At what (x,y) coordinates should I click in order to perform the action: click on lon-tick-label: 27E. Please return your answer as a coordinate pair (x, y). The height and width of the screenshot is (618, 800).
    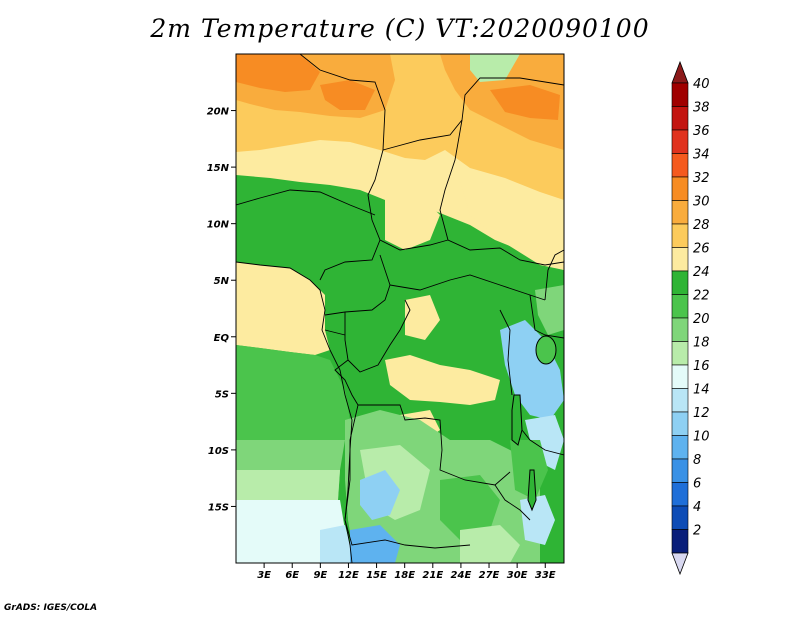
    Looking at the image, I should click on (489, 575).